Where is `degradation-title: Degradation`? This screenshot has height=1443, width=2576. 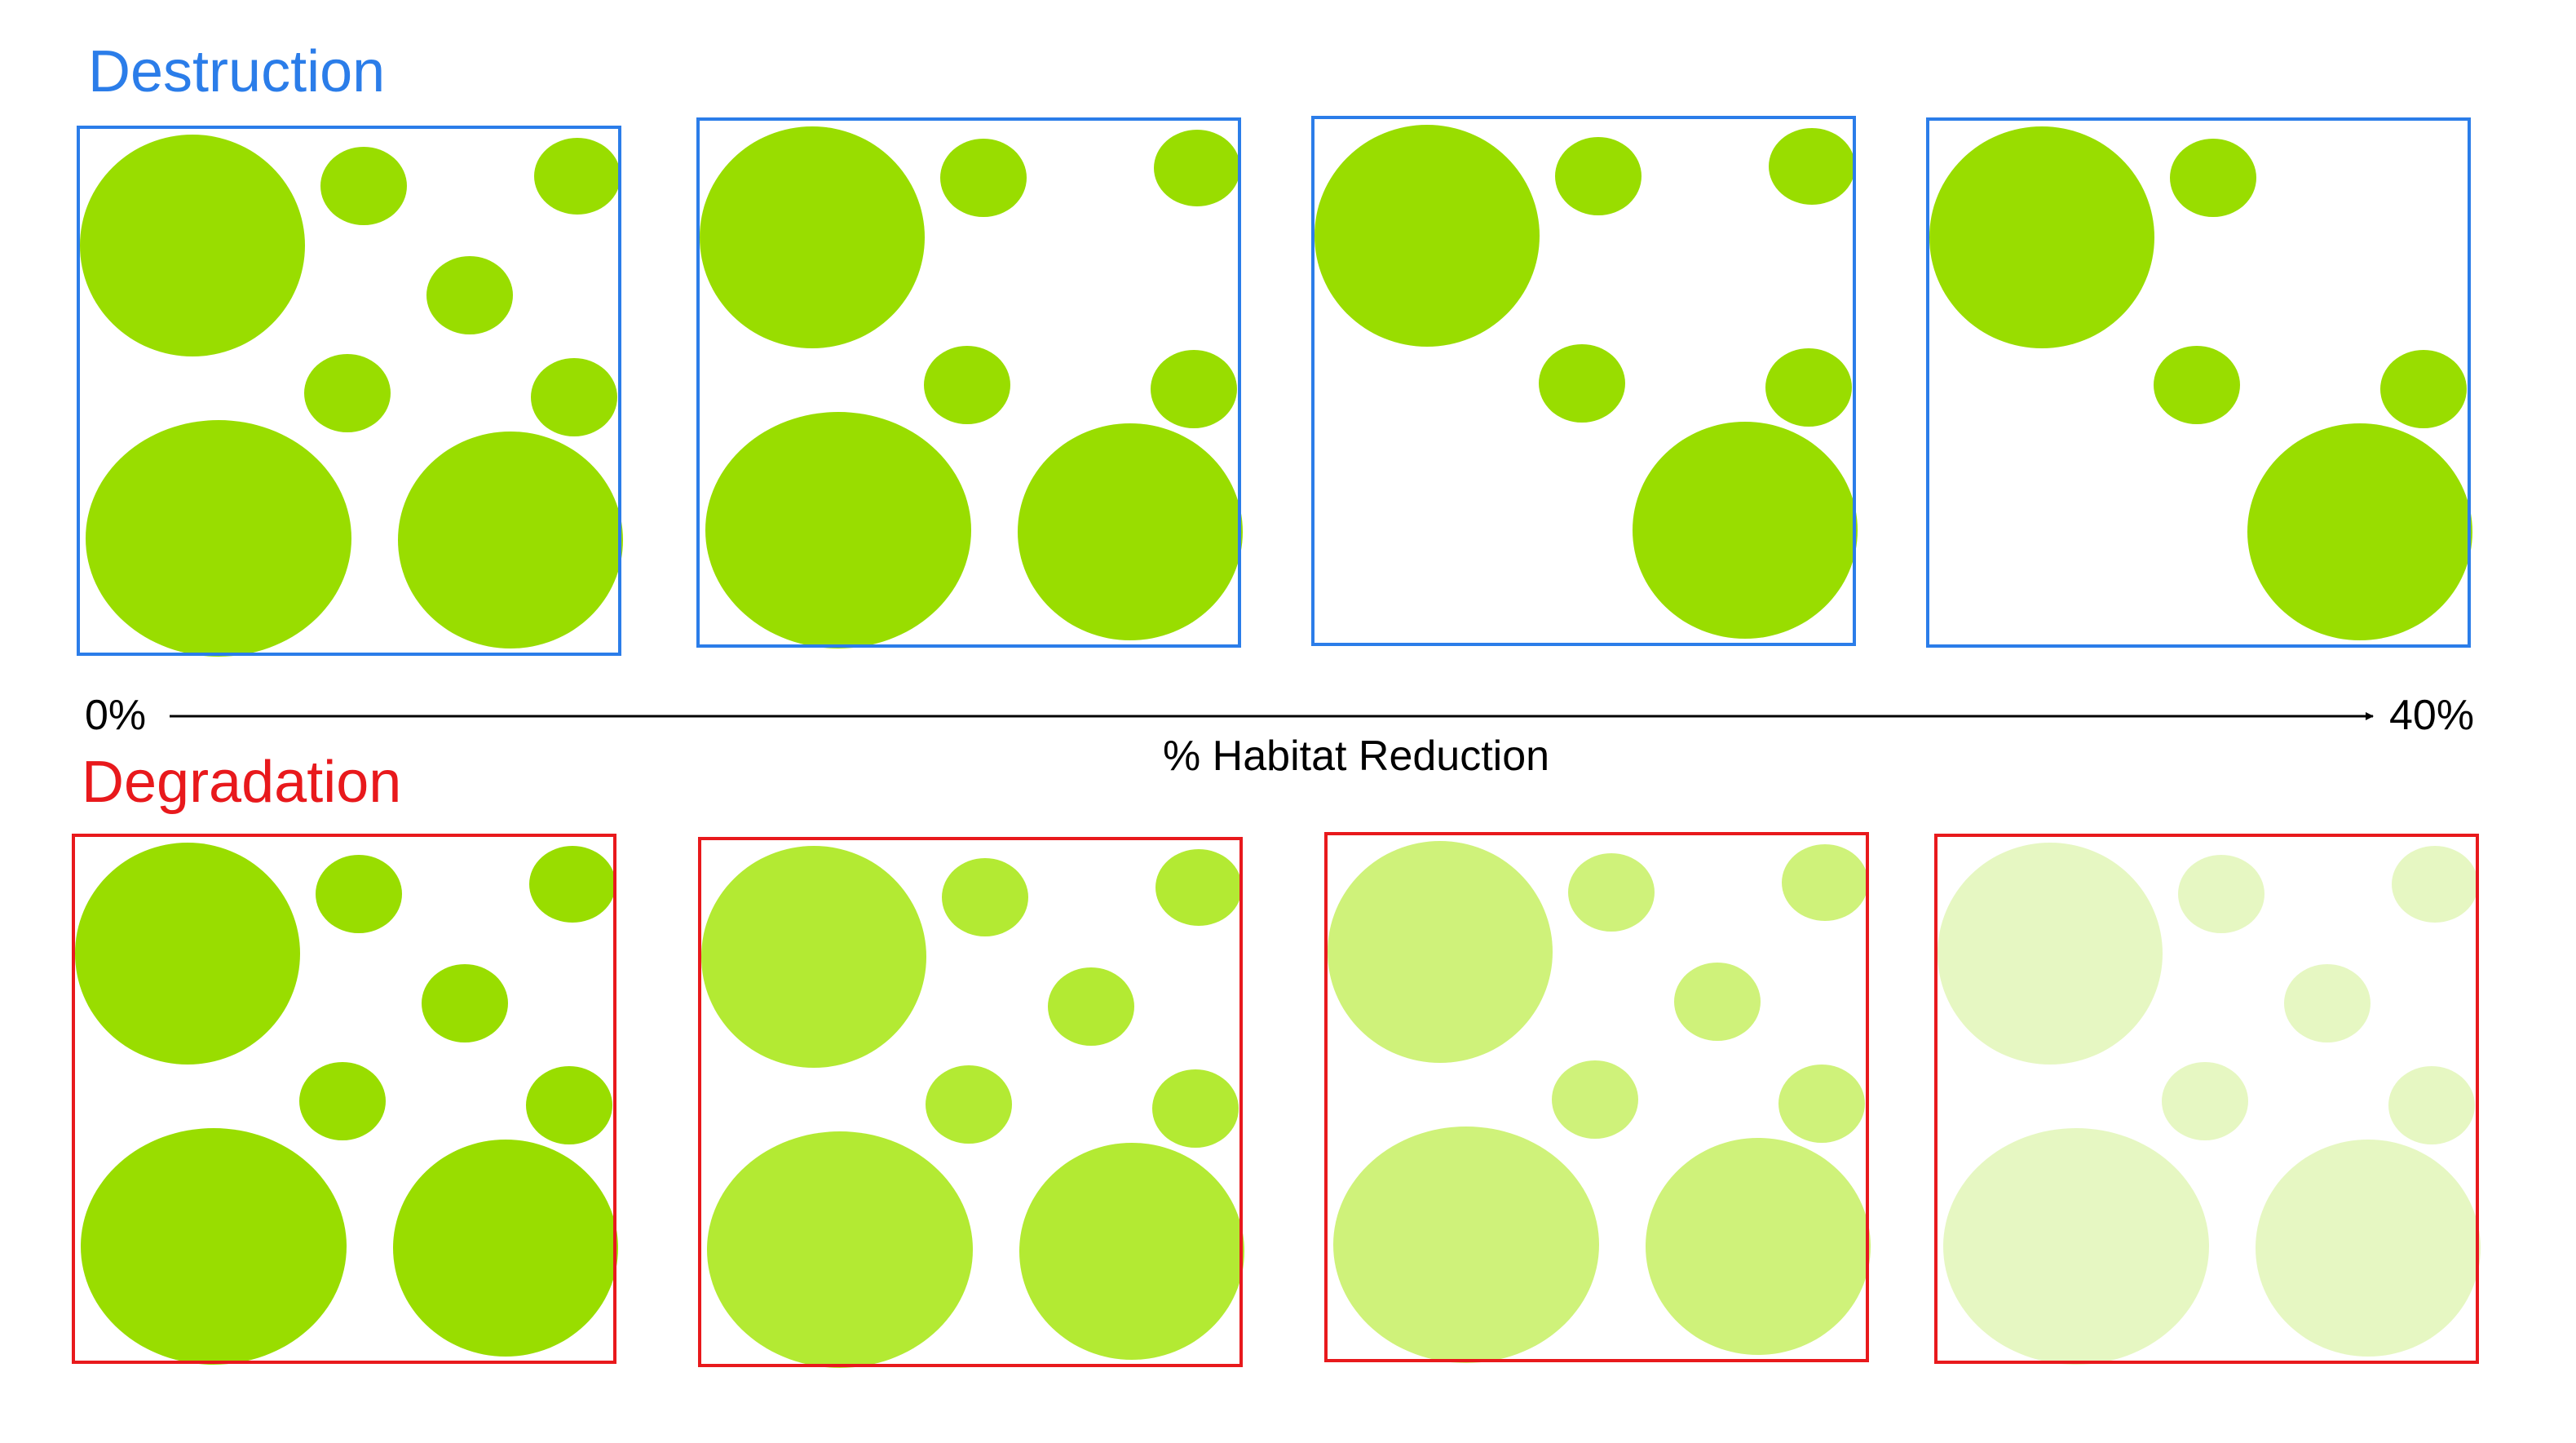
degradation-title: Degradation is located at coordinates (242, 782).